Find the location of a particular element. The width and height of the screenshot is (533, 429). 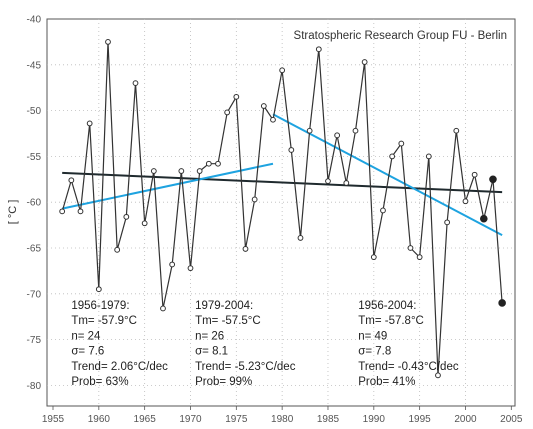

annotation-line: 1956-2004: is located at coordinates (387, 306).